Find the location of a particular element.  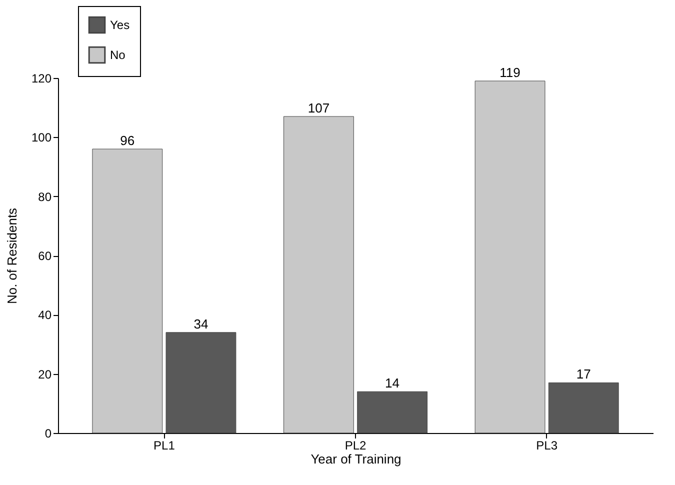

y-tick-label: 60 is located at coordinates (45, 256).